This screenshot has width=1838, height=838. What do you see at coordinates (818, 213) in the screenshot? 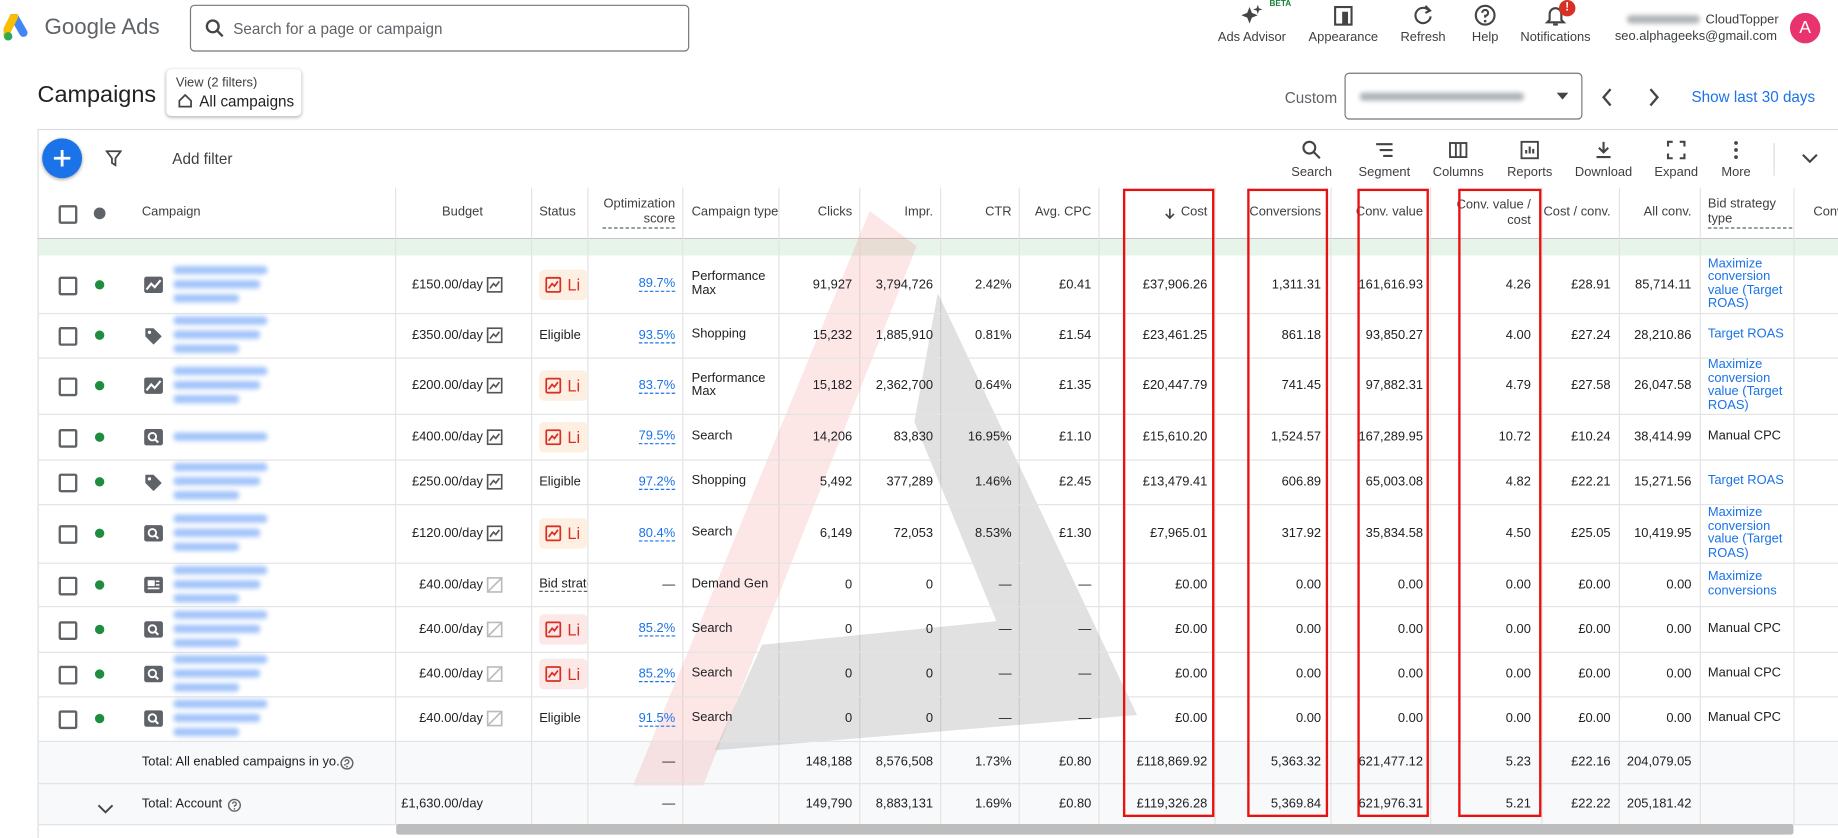
I see `column-header: Clicks` at bounding box center [818, 213].